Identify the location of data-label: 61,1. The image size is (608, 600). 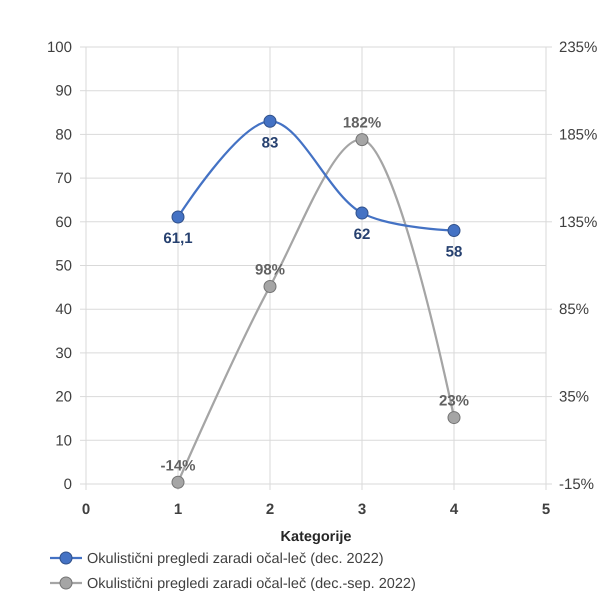
(178, 238).